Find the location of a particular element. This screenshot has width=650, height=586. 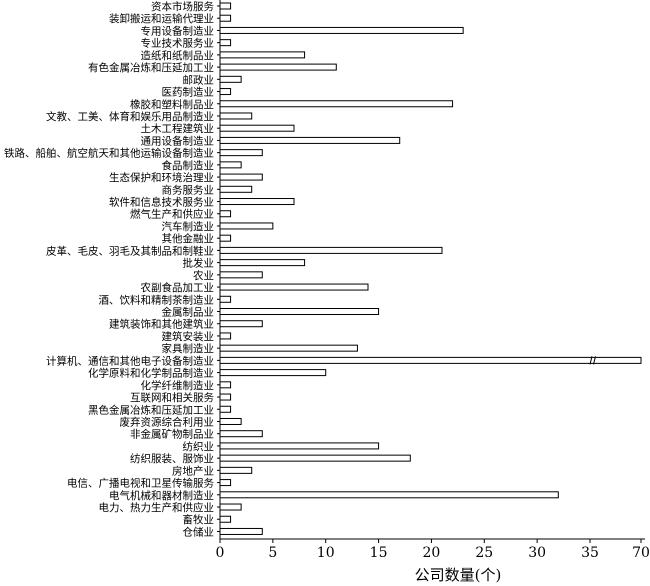

category-label: 废弃资源综合利用业 is located at coordinates (167, 421).